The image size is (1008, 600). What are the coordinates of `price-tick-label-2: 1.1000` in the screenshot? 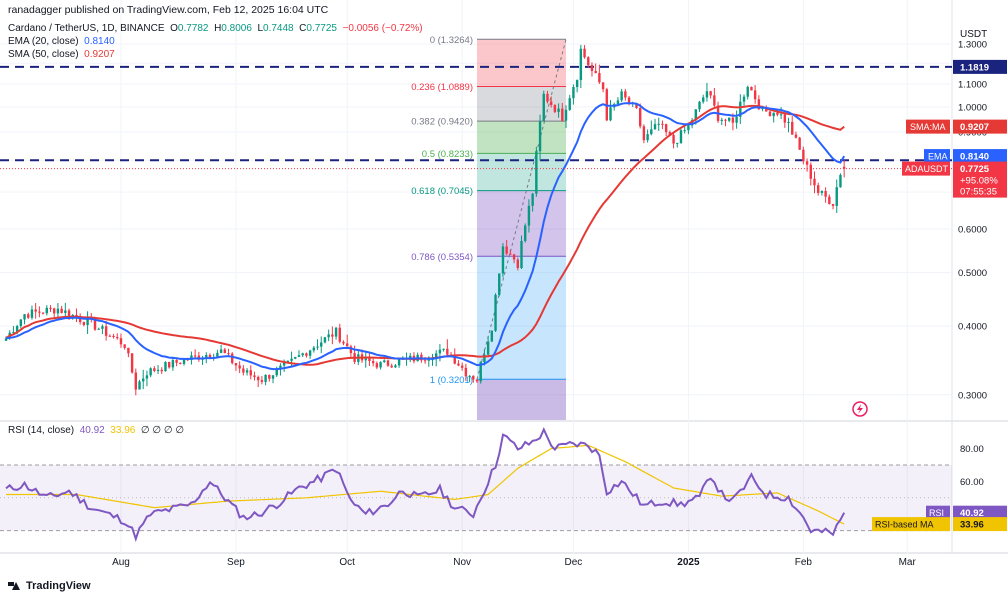 It's located at (972, 85).